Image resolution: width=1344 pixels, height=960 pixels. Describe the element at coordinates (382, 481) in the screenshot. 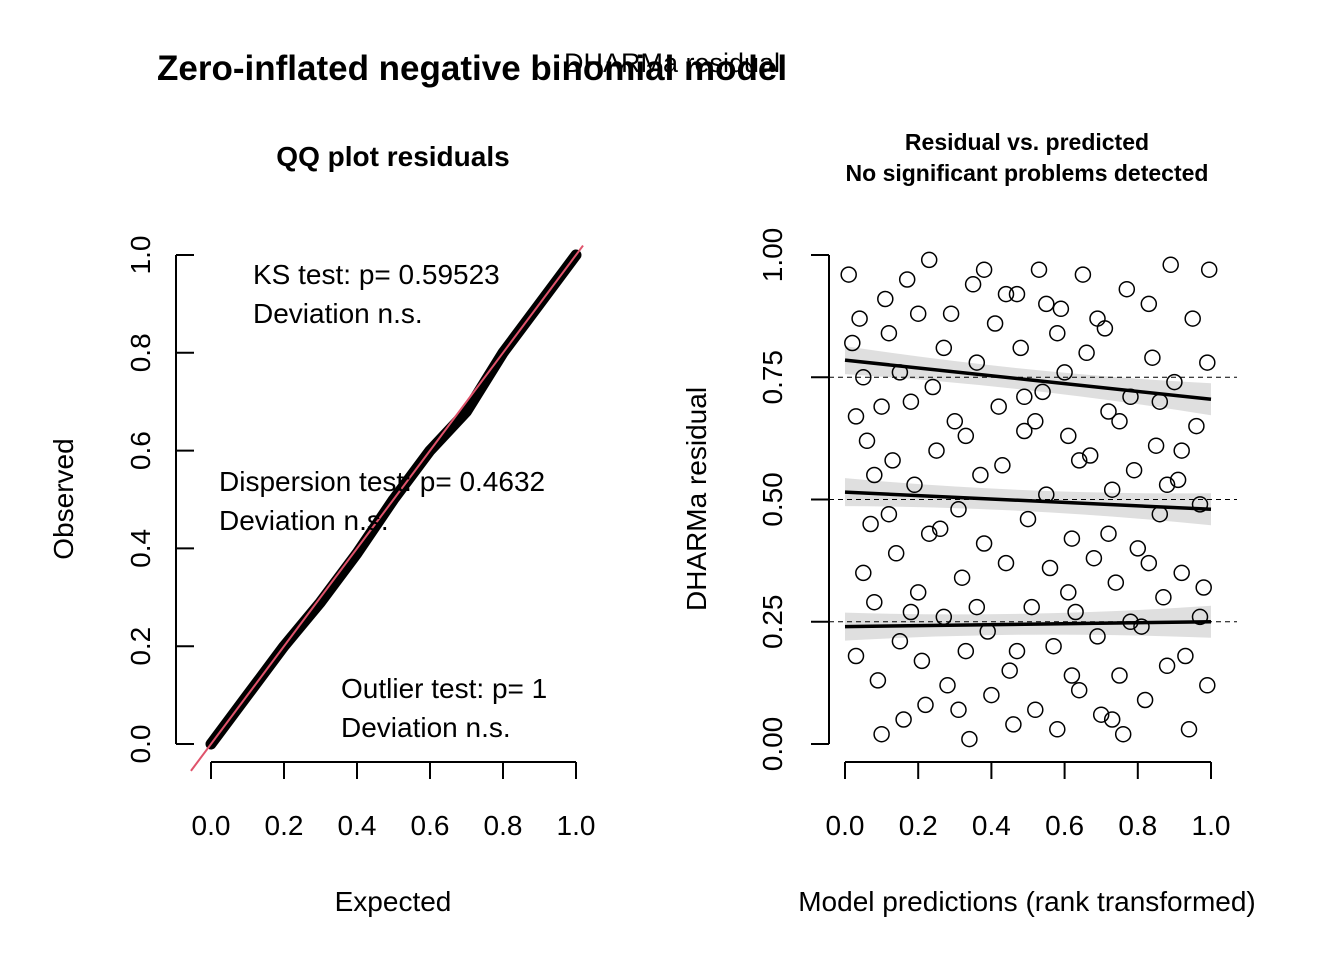

I see `dispersion-test-text: Dispersion test: p= 0.4632` at that location.